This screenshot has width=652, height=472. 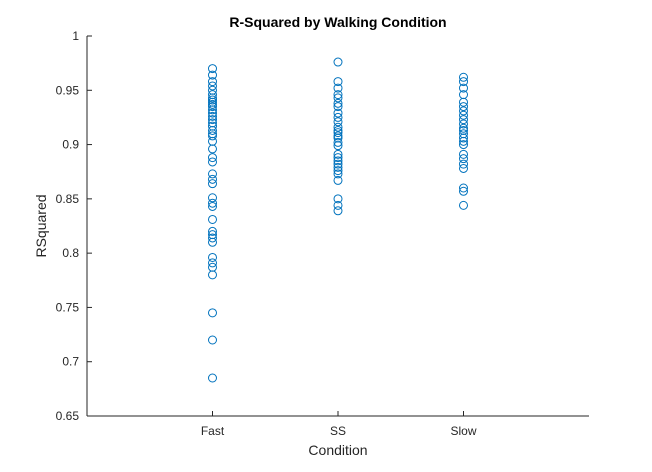 What do you see at coordinates (68, 416) in the screenshot?
I see `y-tick-label: 0.65` at bounding box center [68, 416].